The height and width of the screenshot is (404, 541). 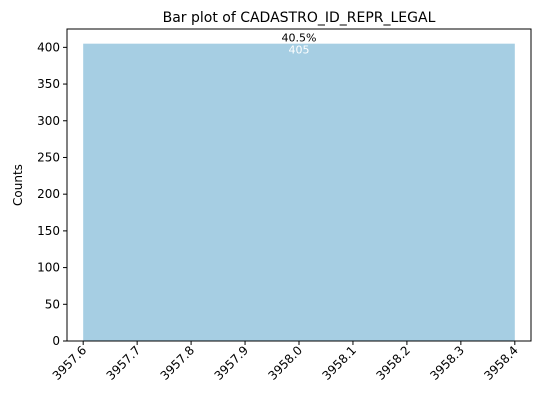 What do you see at coordinates (48, 121) in the screenshot?
I see `y-tick-label: 300` at bounding box center [48, 121].